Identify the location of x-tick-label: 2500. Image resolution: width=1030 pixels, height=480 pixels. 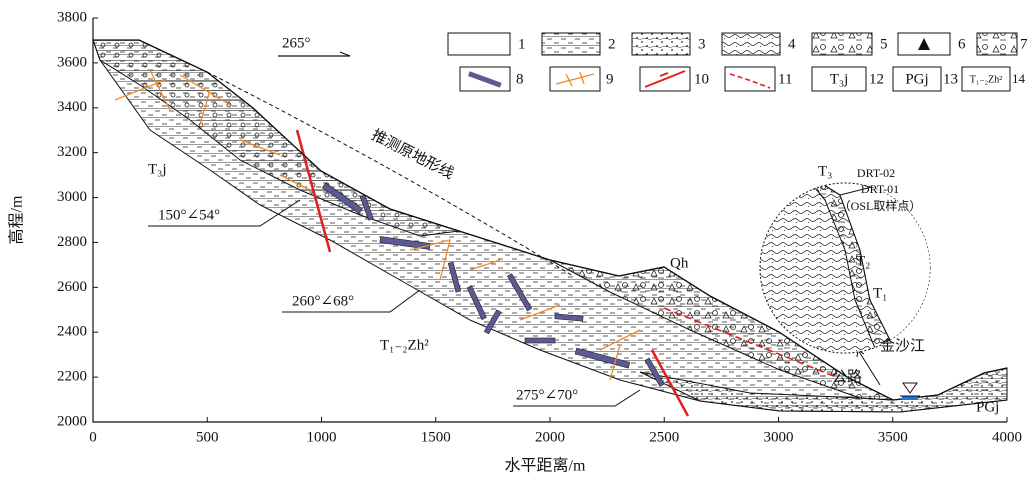
(664, 437).